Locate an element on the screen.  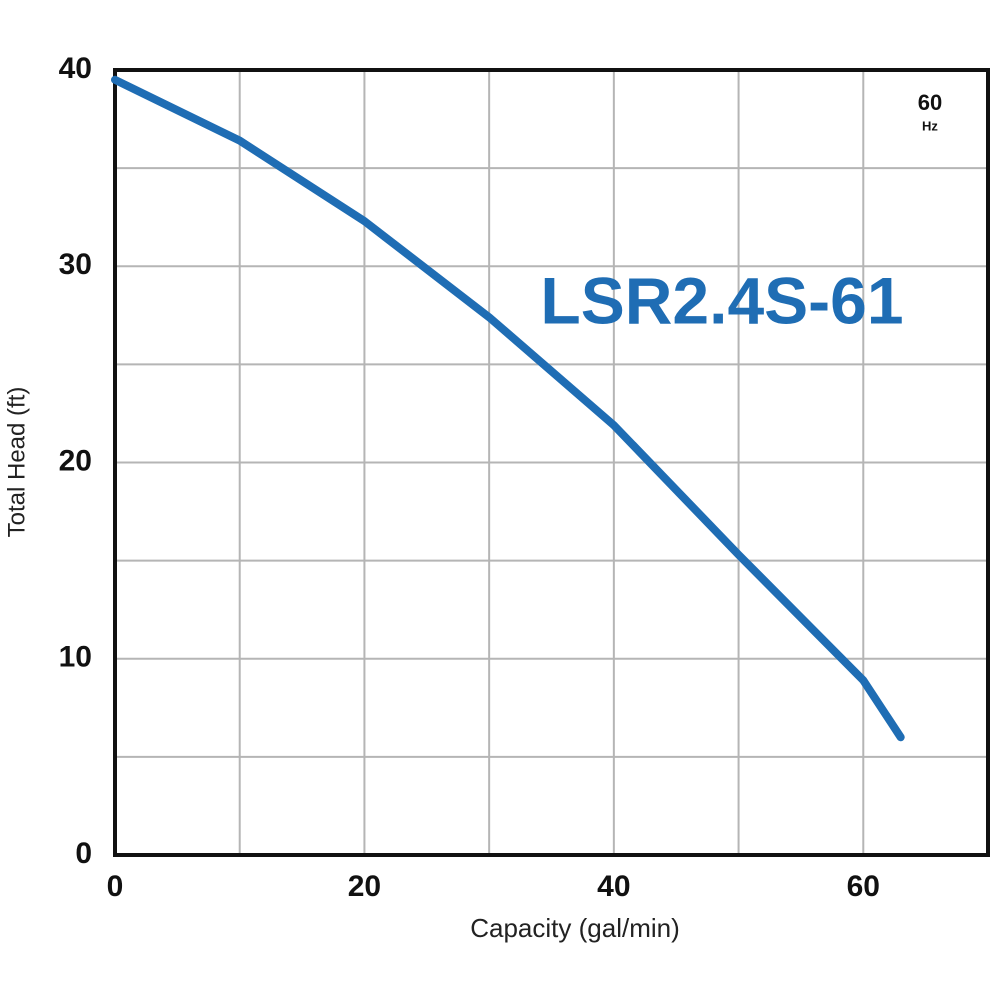
frequency-unit: Hz is located at coordinates (930, 125).